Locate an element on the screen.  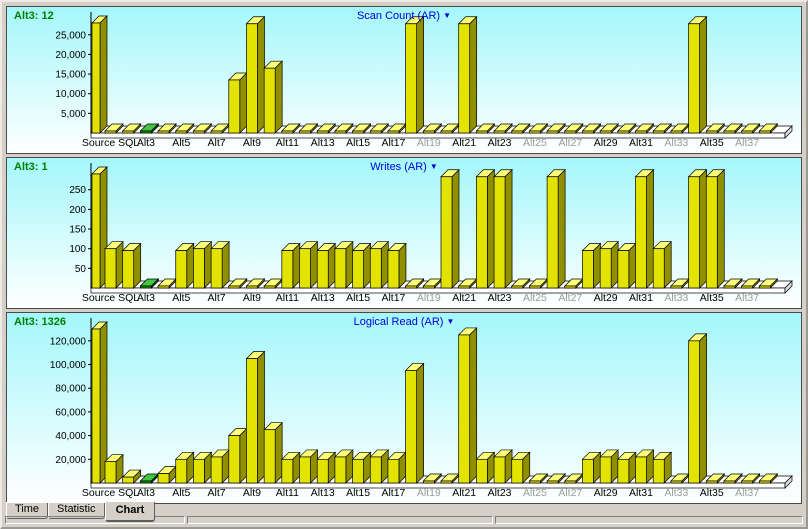
chart-title-text: Scan Count (AR) is located at coordinates (398, 16).